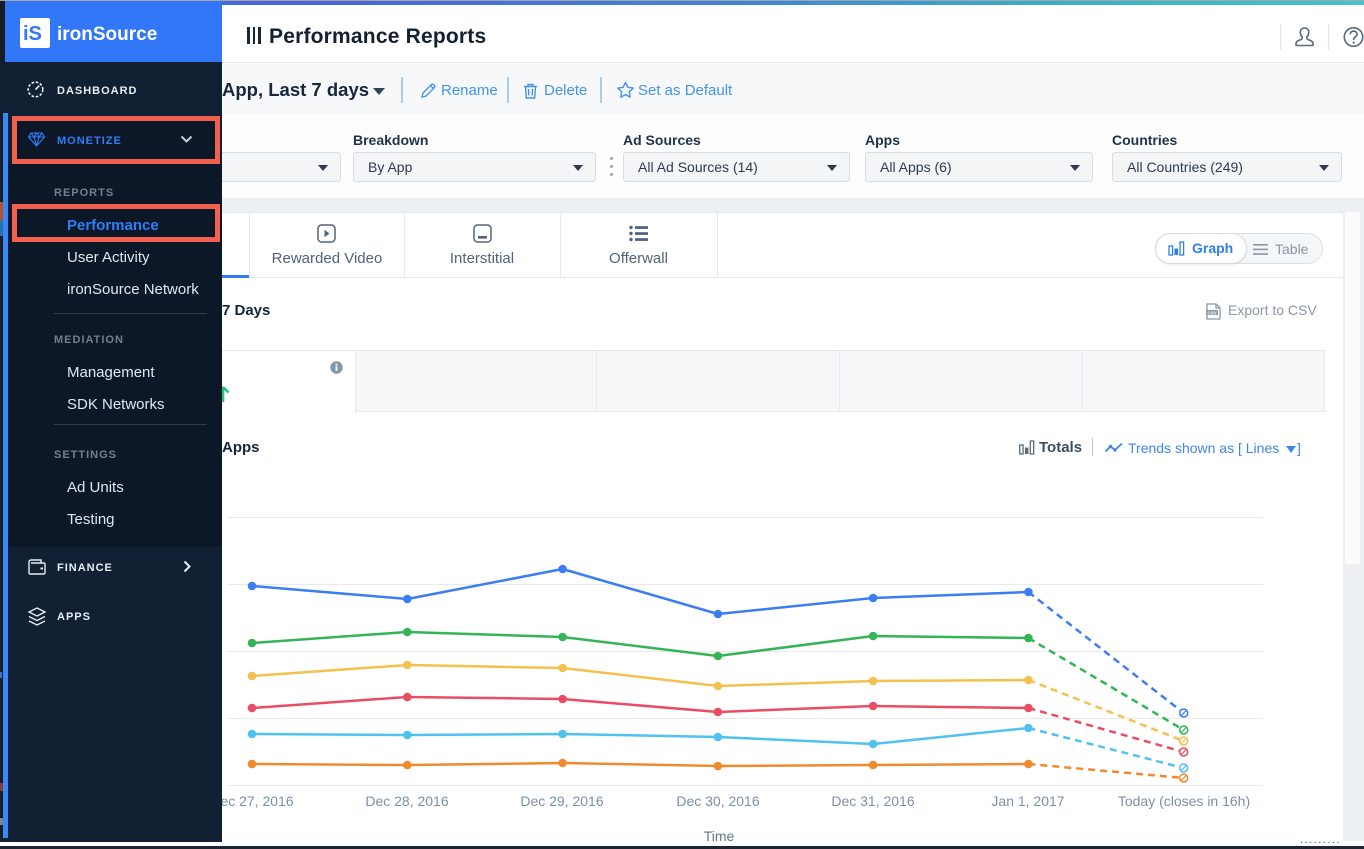 The image size is (1364, 849). What do you see at coordinates (32, 33) in the screenshot?
I see `svg-text: iS` at bounding box center [32, 33].